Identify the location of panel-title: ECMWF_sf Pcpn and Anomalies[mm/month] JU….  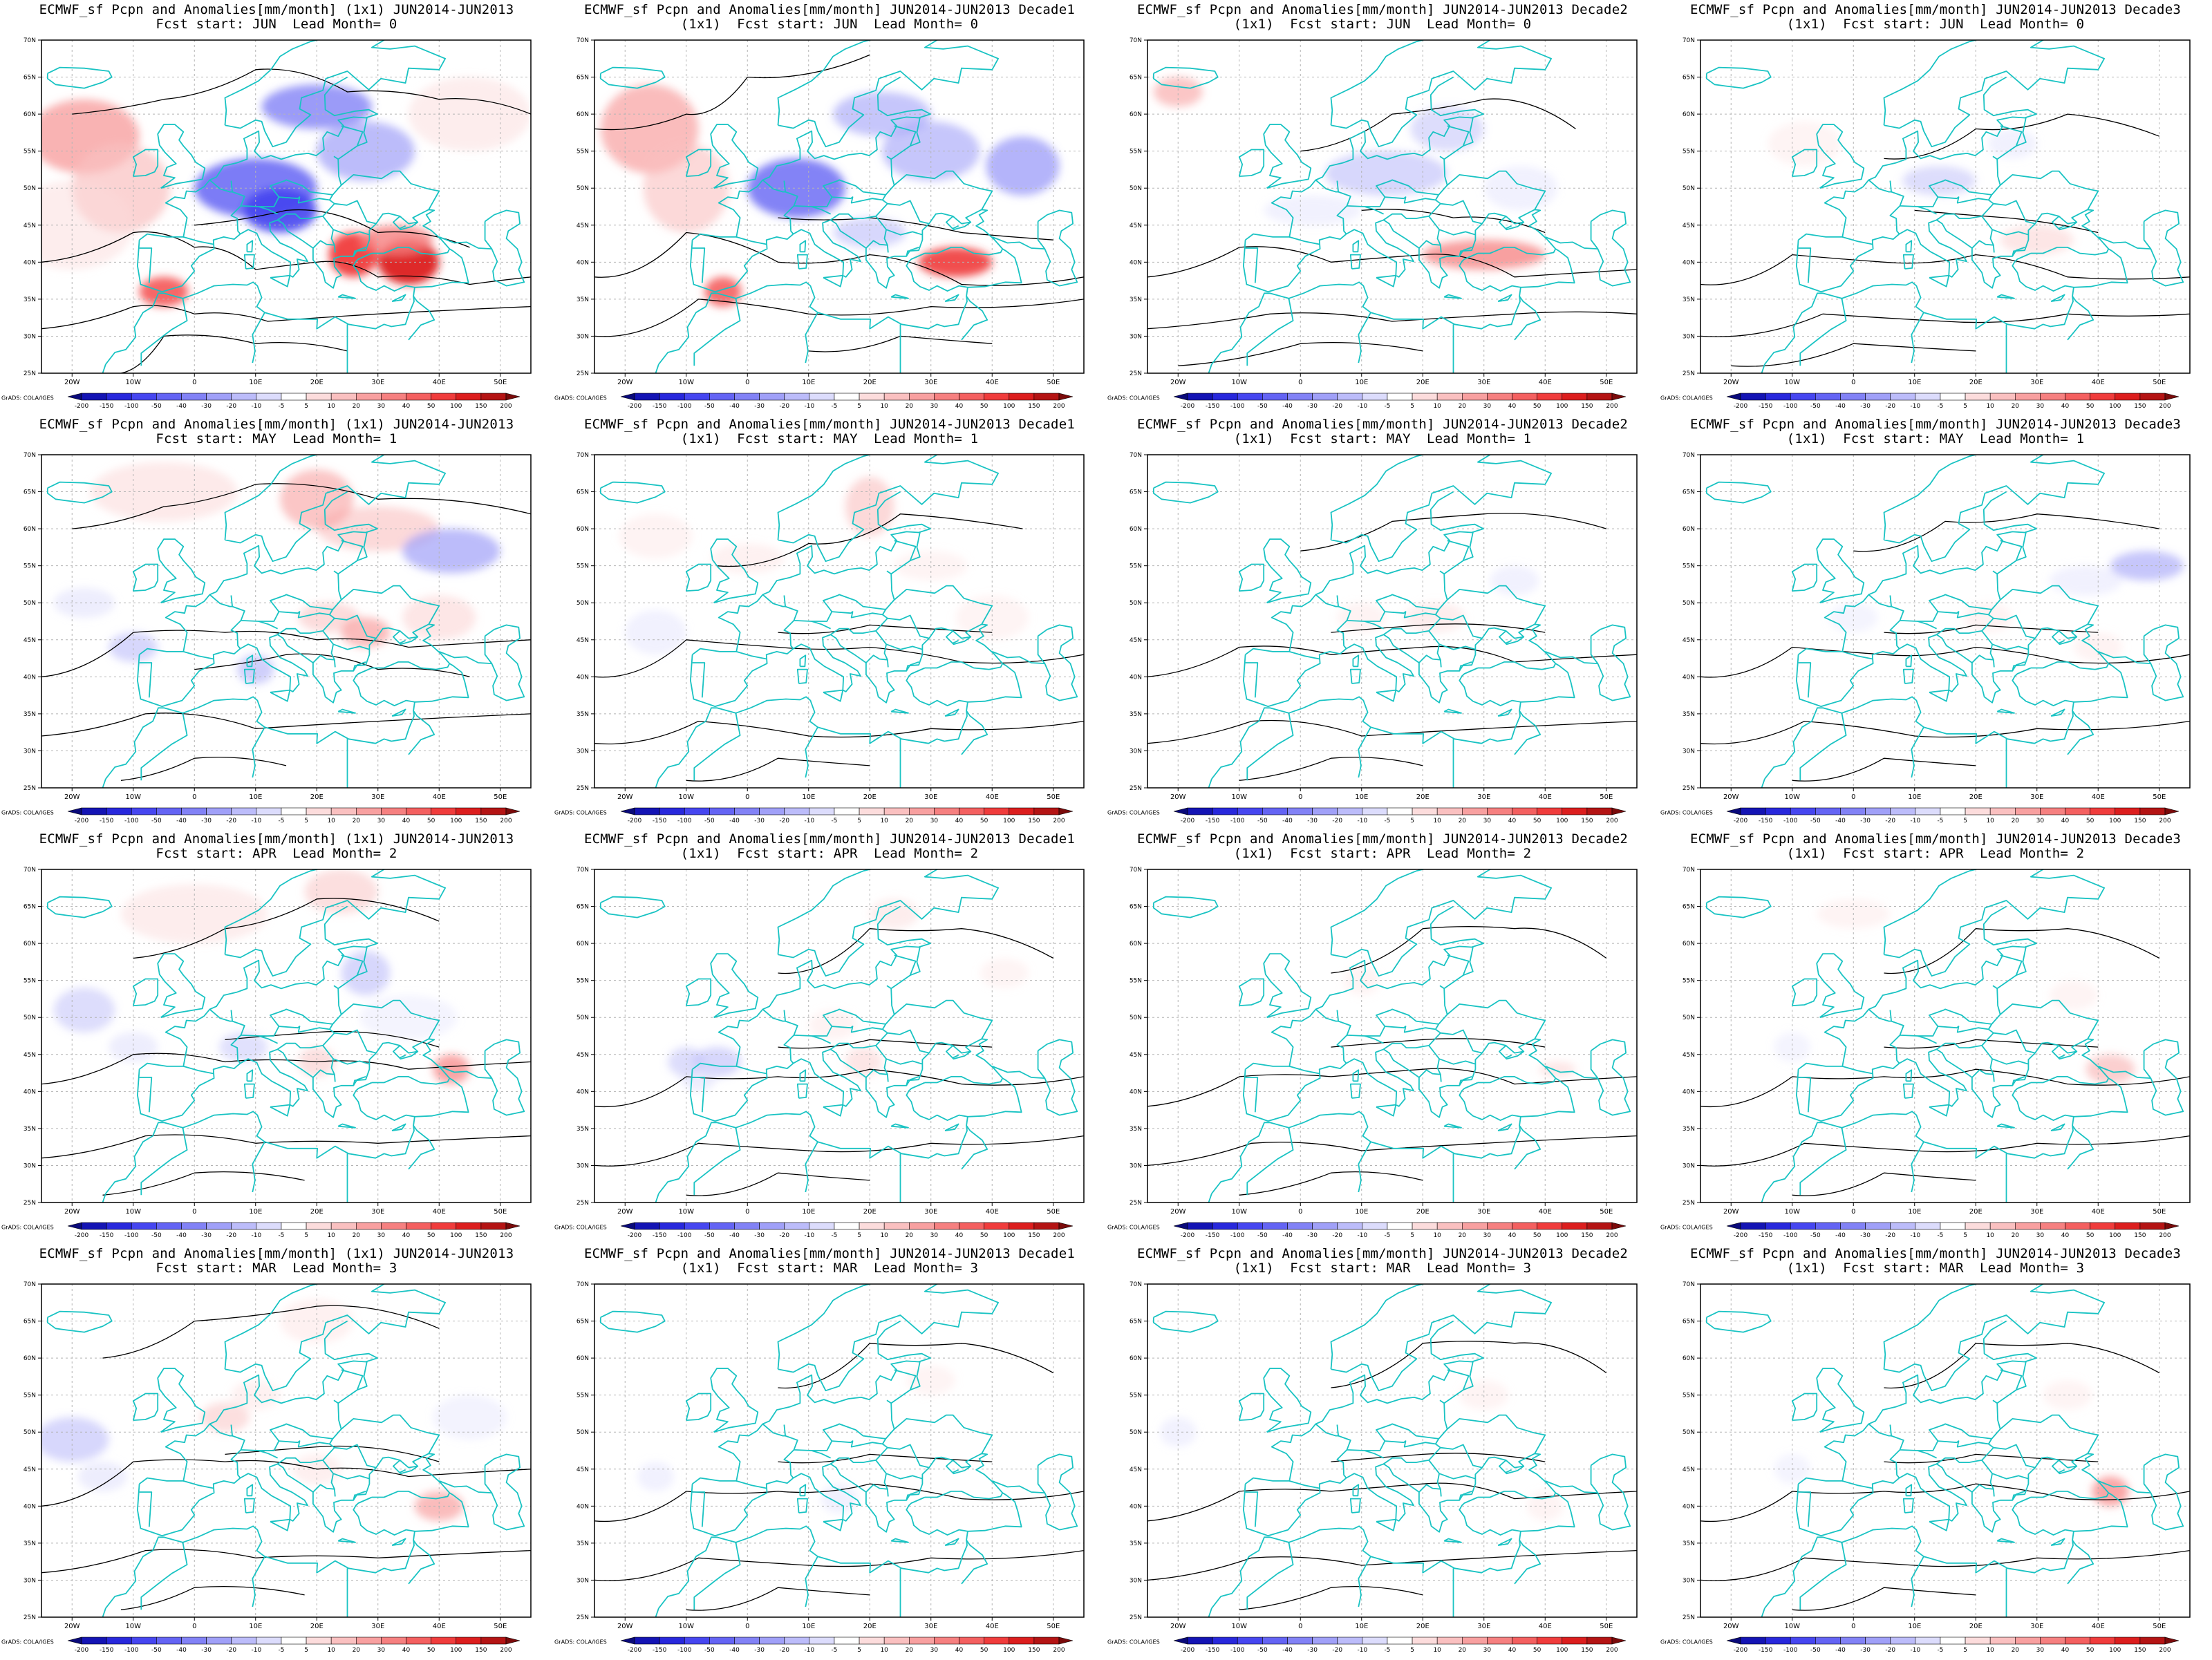
(1935, 846).